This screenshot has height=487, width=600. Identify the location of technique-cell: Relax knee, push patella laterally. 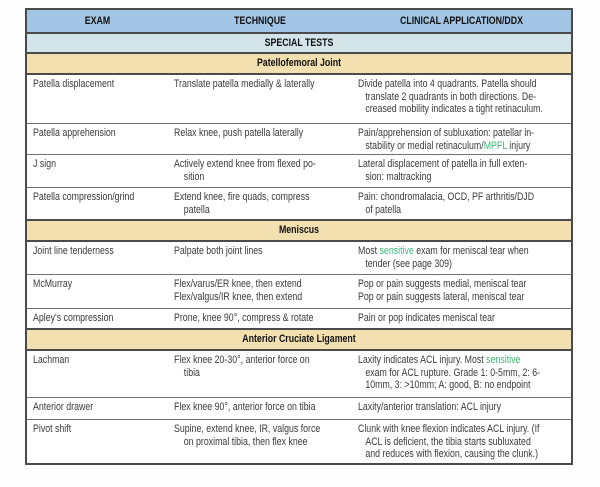
(239, 133).